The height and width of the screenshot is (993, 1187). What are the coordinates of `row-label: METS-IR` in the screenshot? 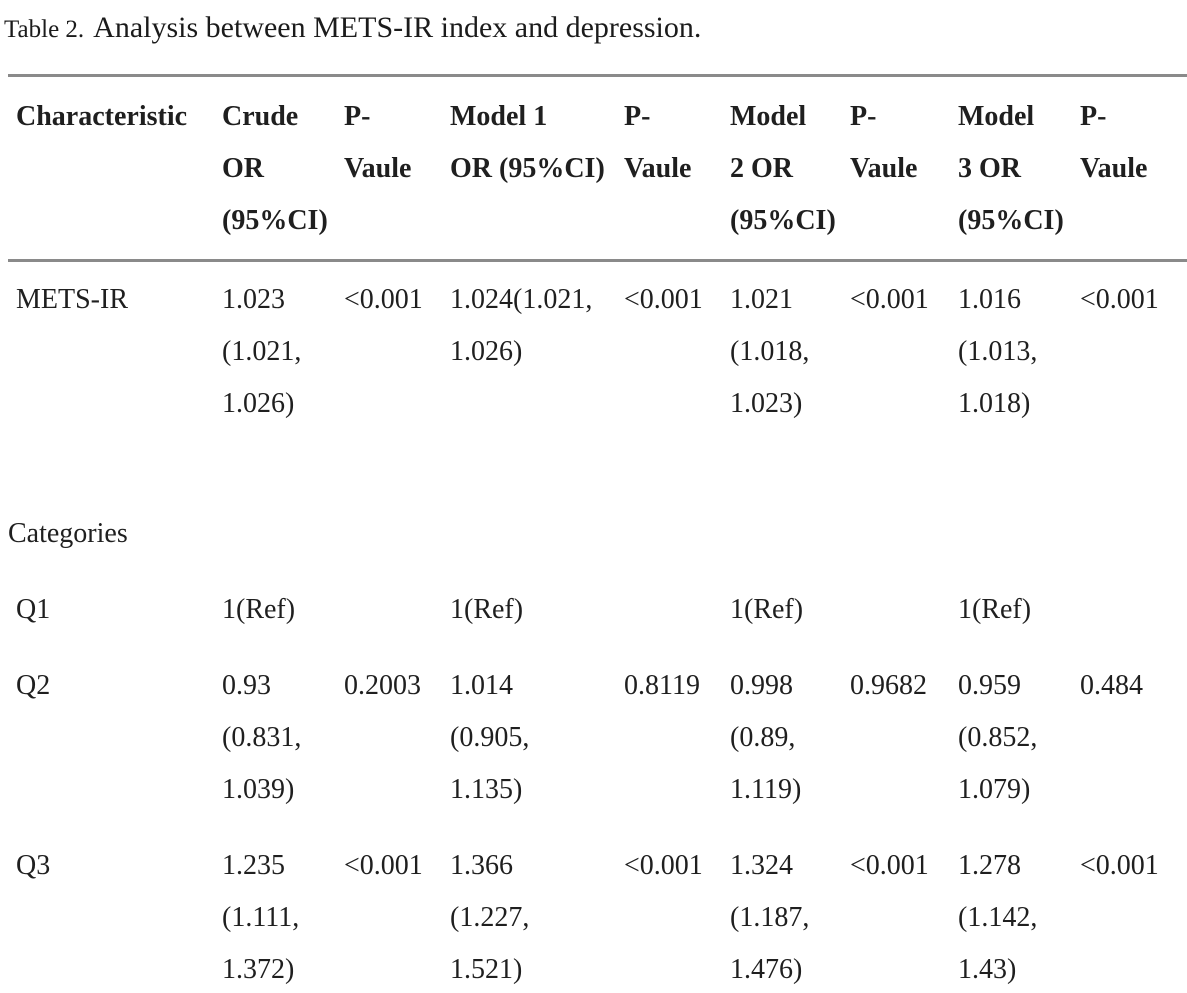 It's located at (72, 299).